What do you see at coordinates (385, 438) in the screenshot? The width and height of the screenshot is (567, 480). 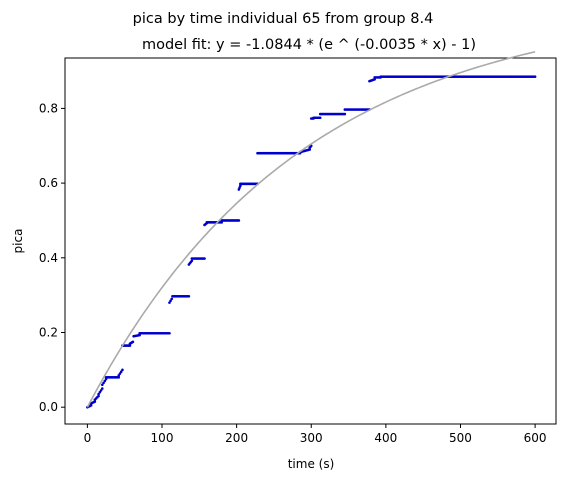 I see `x-tick-label: 400` at bounding box center [385, 438].